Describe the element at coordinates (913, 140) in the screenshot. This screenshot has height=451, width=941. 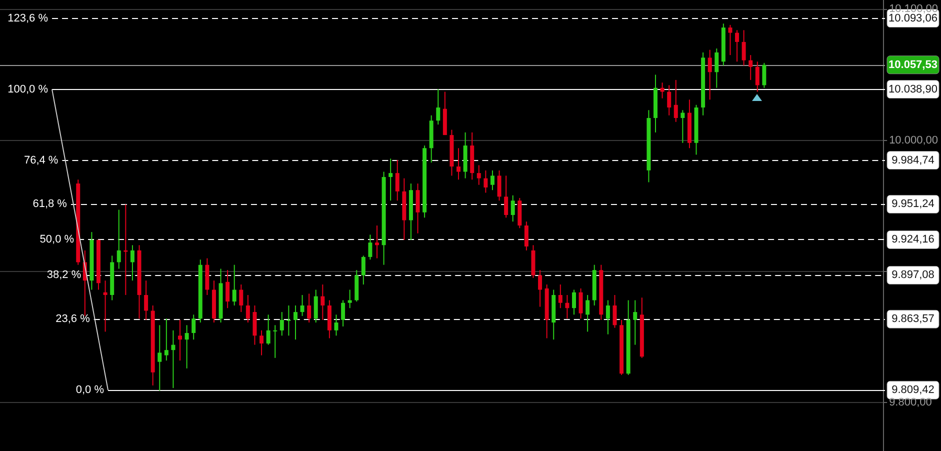
I see `y-tick-label: 10.000,00` at that location.